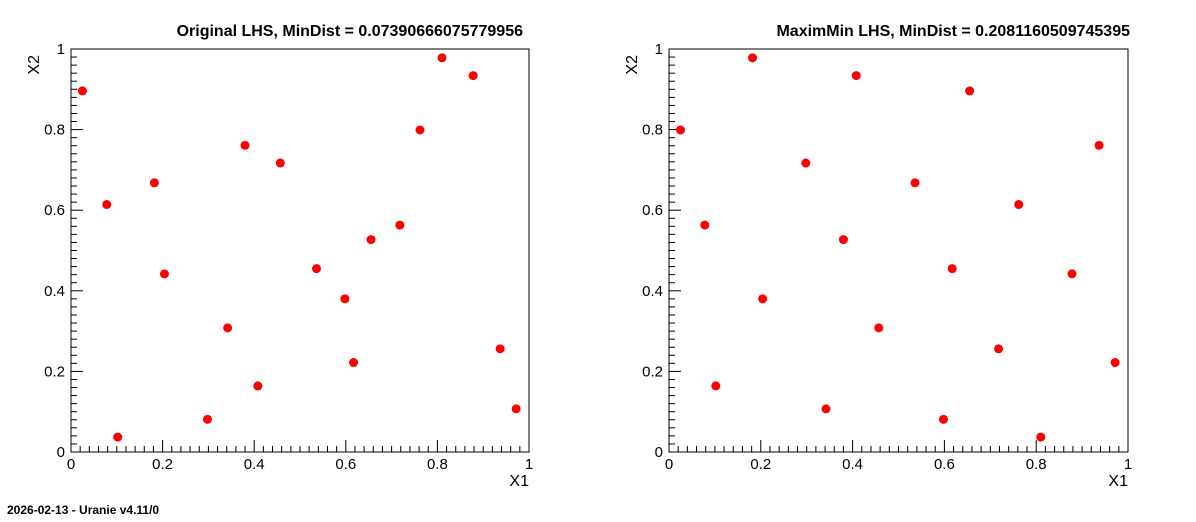 The width and height of the screenshot is (1196, 522). What do you see at coordinates (83, 510) in the screenshot?
I see `footer-label: 2026-02-13 - Uranie v4.11/0` at bounding box center [83, 510].